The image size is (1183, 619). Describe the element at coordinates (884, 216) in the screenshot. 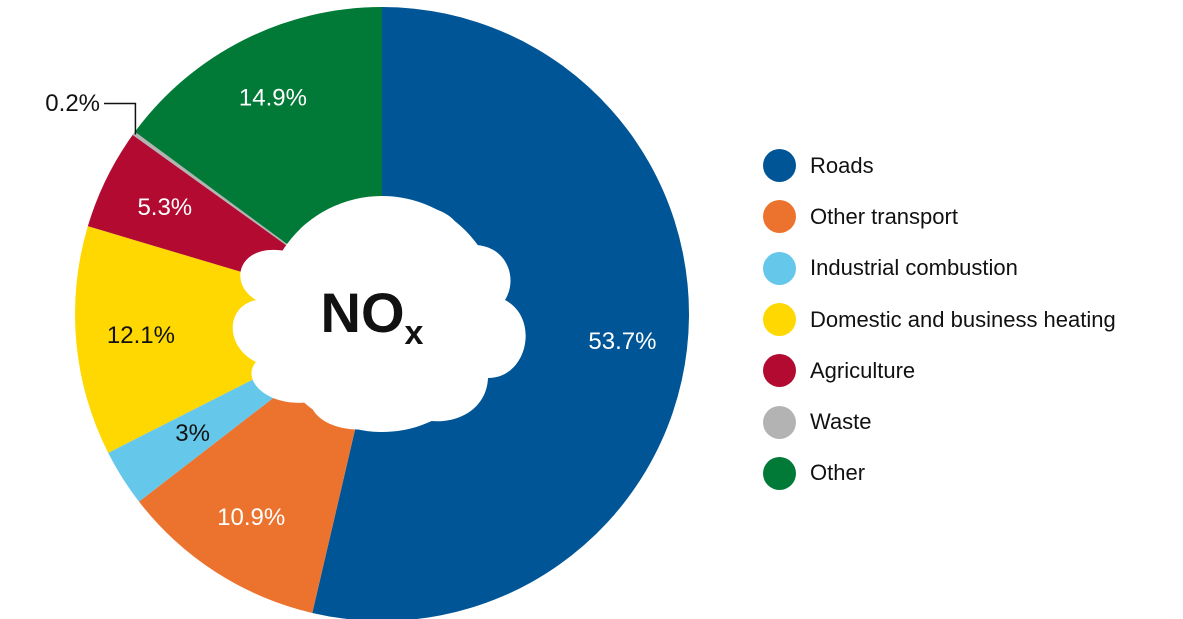

I see `legend-label: Other transport` at that location.